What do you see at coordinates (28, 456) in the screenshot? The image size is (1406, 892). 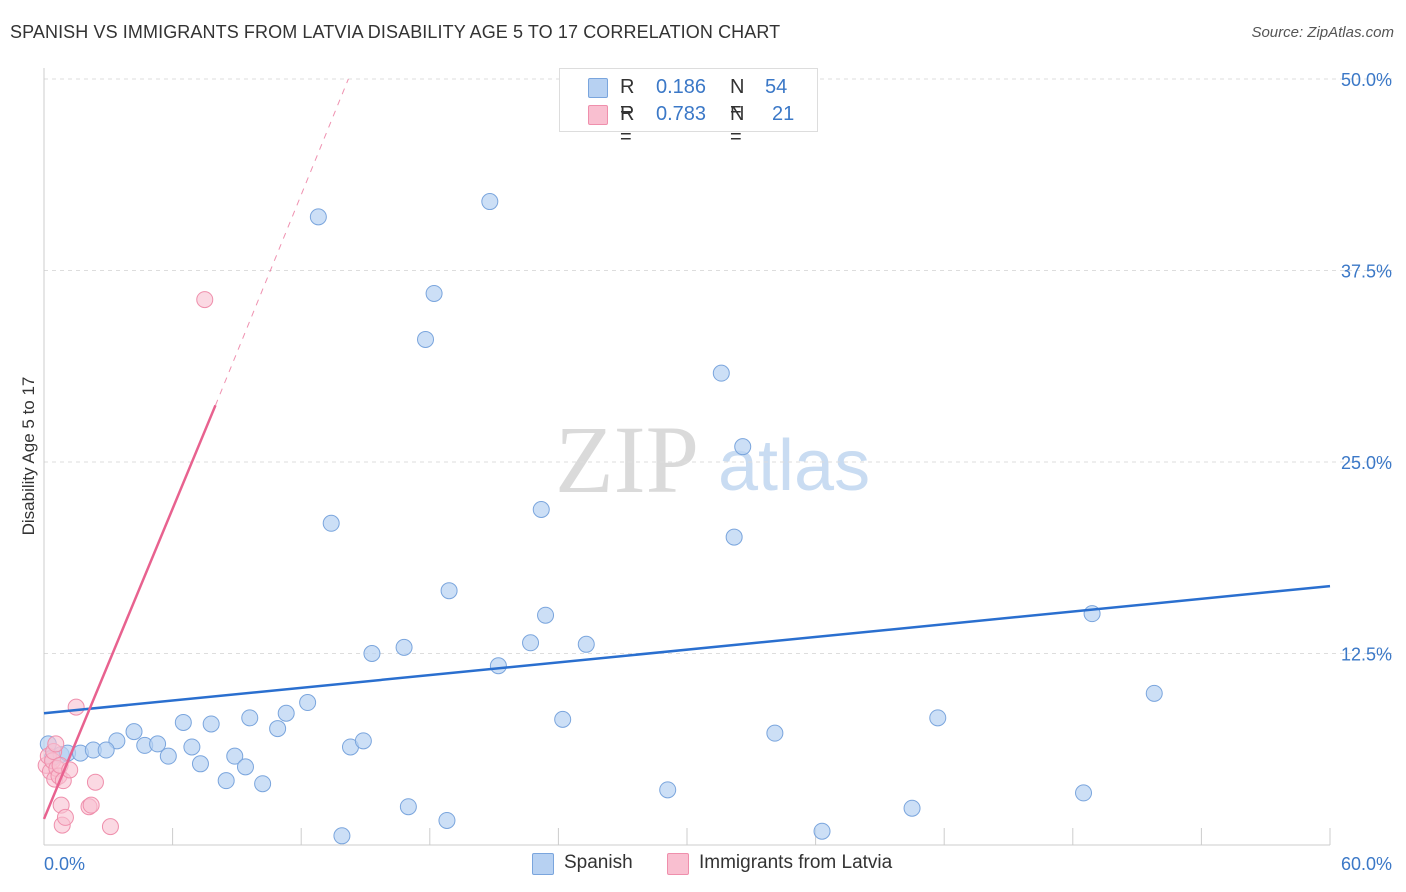 I see `y-axis-label: Disability Age 5 to 17` at bounding box center [28, 456].